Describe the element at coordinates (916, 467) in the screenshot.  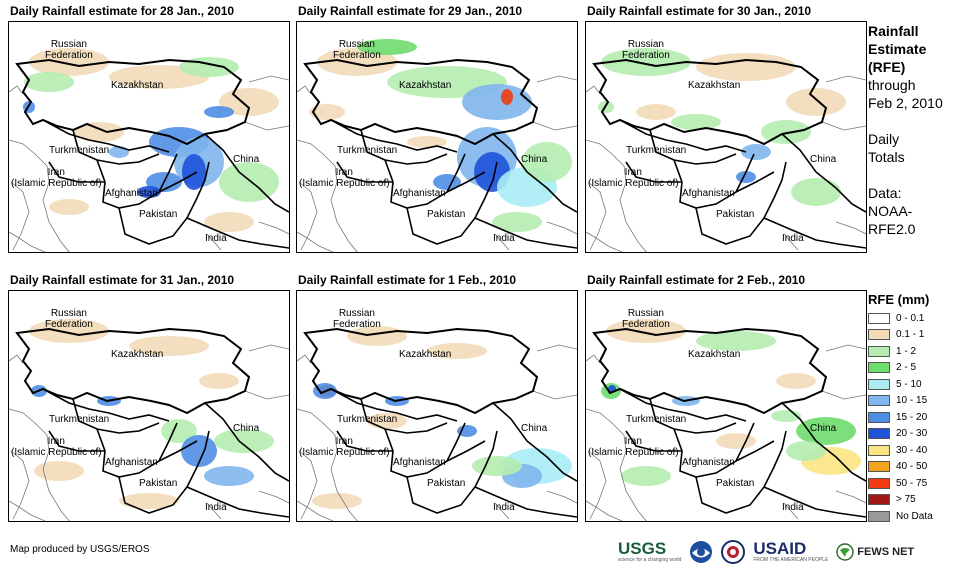
I see `legend-item: 40 - 50` at that location.